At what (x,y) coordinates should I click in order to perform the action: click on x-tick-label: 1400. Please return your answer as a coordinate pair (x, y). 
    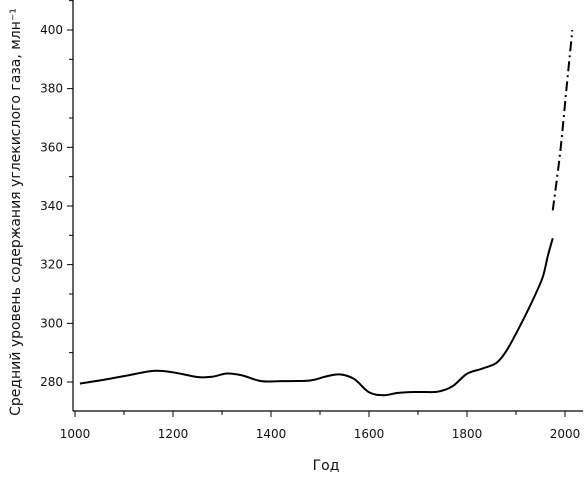
    Looking at the image, I should click on (271, 434).